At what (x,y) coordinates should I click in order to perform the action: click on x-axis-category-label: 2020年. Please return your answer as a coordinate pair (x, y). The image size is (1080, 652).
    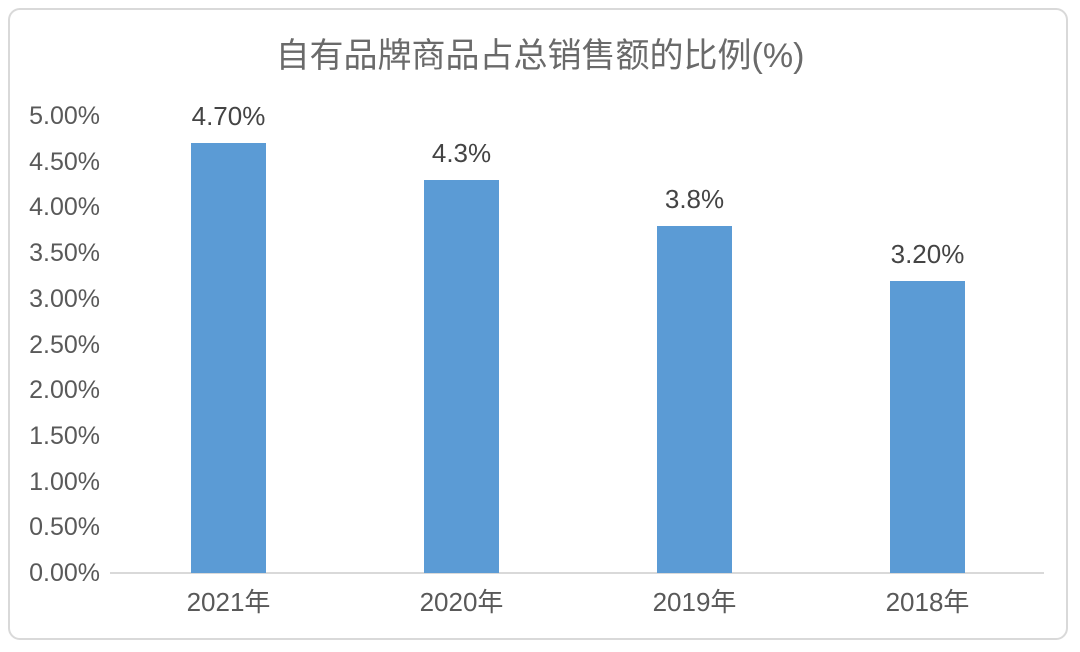
    Looking at the image, I should click on (461, 602).